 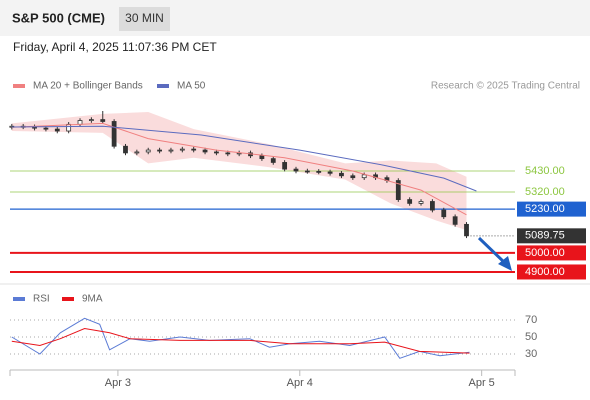 What do you see at coordinates (545, 171) in the screenshot?
I see `level-label: 5430.00` at bounding box center [545, 171].